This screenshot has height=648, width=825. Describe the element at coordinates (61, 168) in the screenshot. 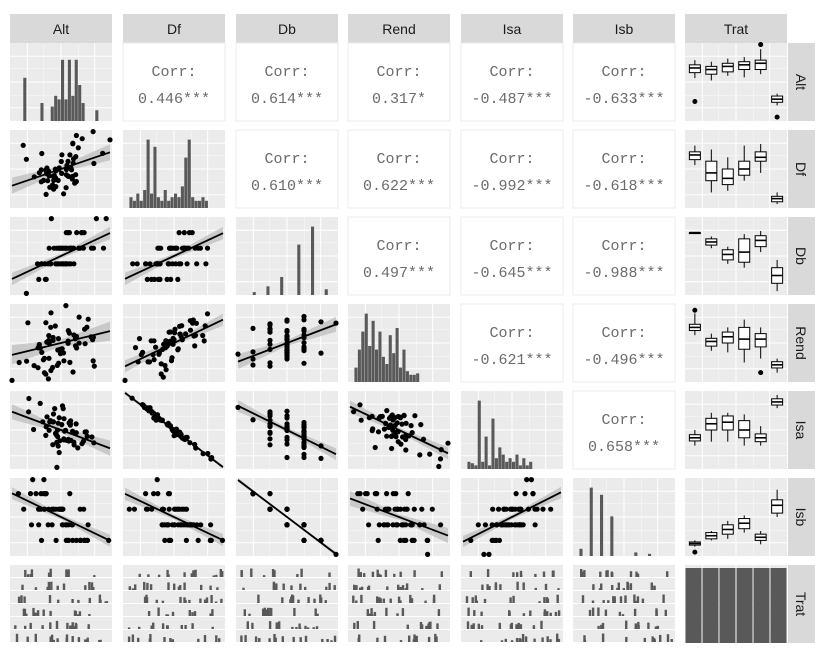

I see `panel-df-alt` at that location.